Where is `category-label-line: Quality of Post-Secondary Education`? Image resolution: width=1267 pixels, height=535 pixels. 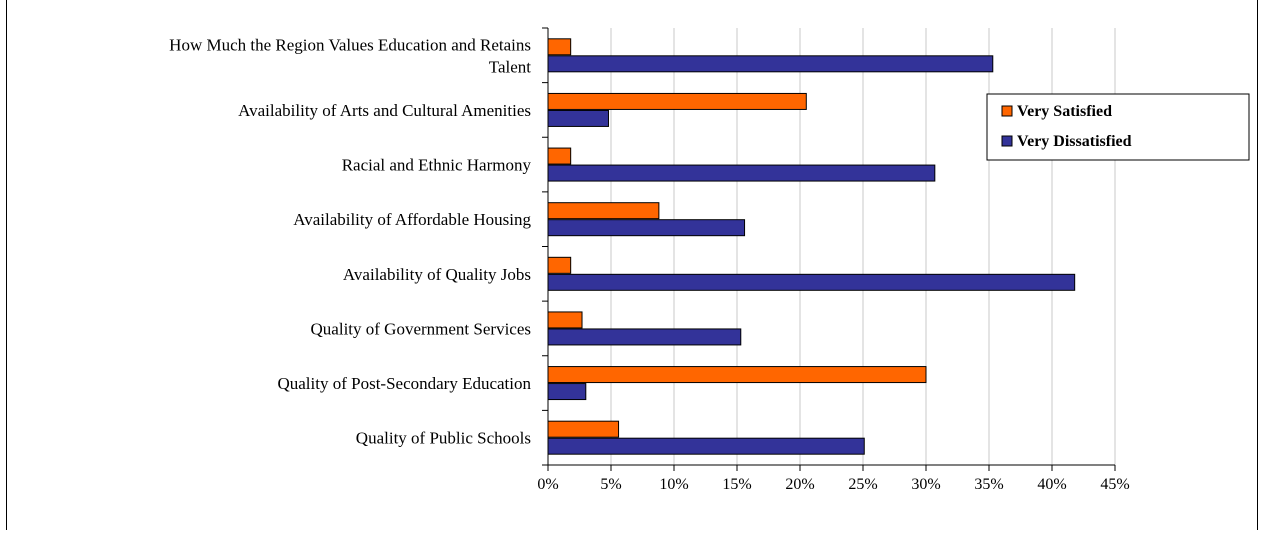 category-label-line: Quality of Post-Secondary Education is located at coordinates (404, 383).